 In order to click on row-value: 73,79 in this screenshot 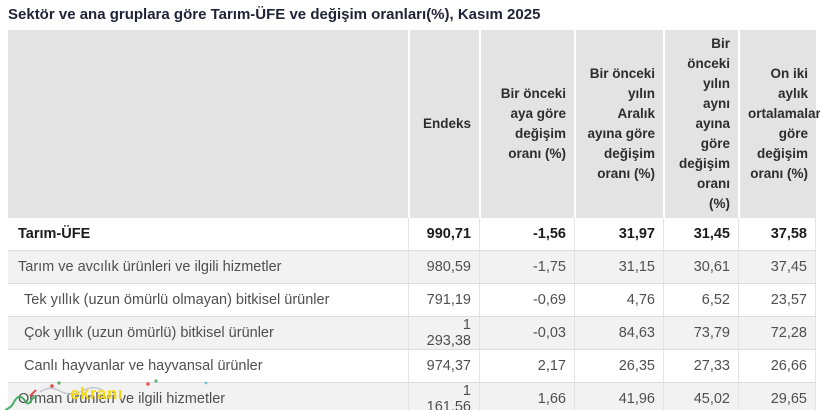, I will do `click(700, 333)`.